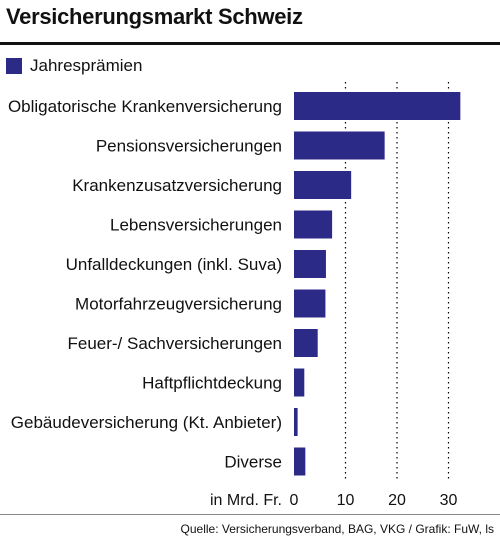 The height and width of the screenshot is (545, 500). Describe the element at coordinates (246, 500) in the screenshot. I see `x-axis-label: in Mrd. Fr.` at that location.